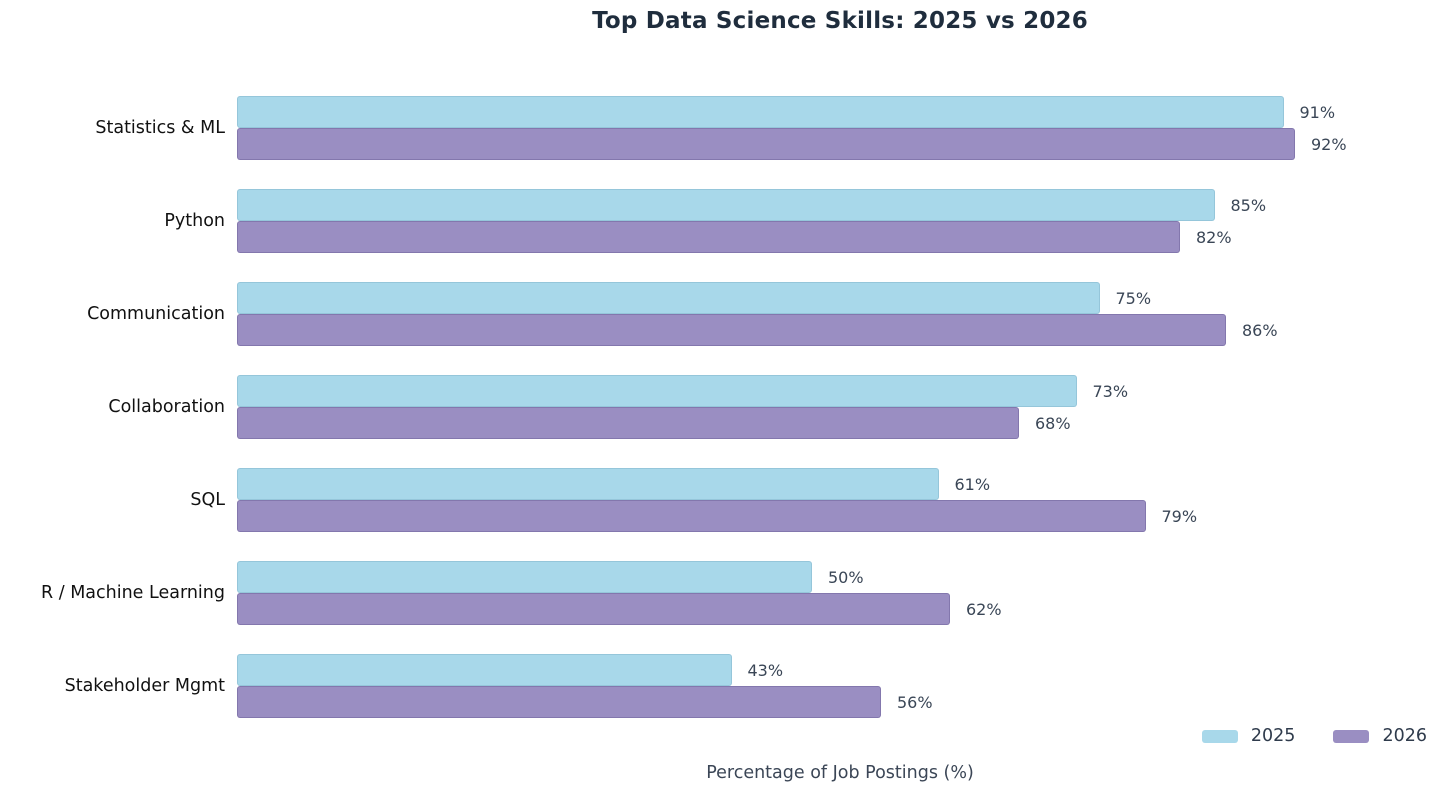  What do you see at coordinates (1260, 330) in the screenshot?
I see `value-label: 86%` at bounding box center [1260, 330].